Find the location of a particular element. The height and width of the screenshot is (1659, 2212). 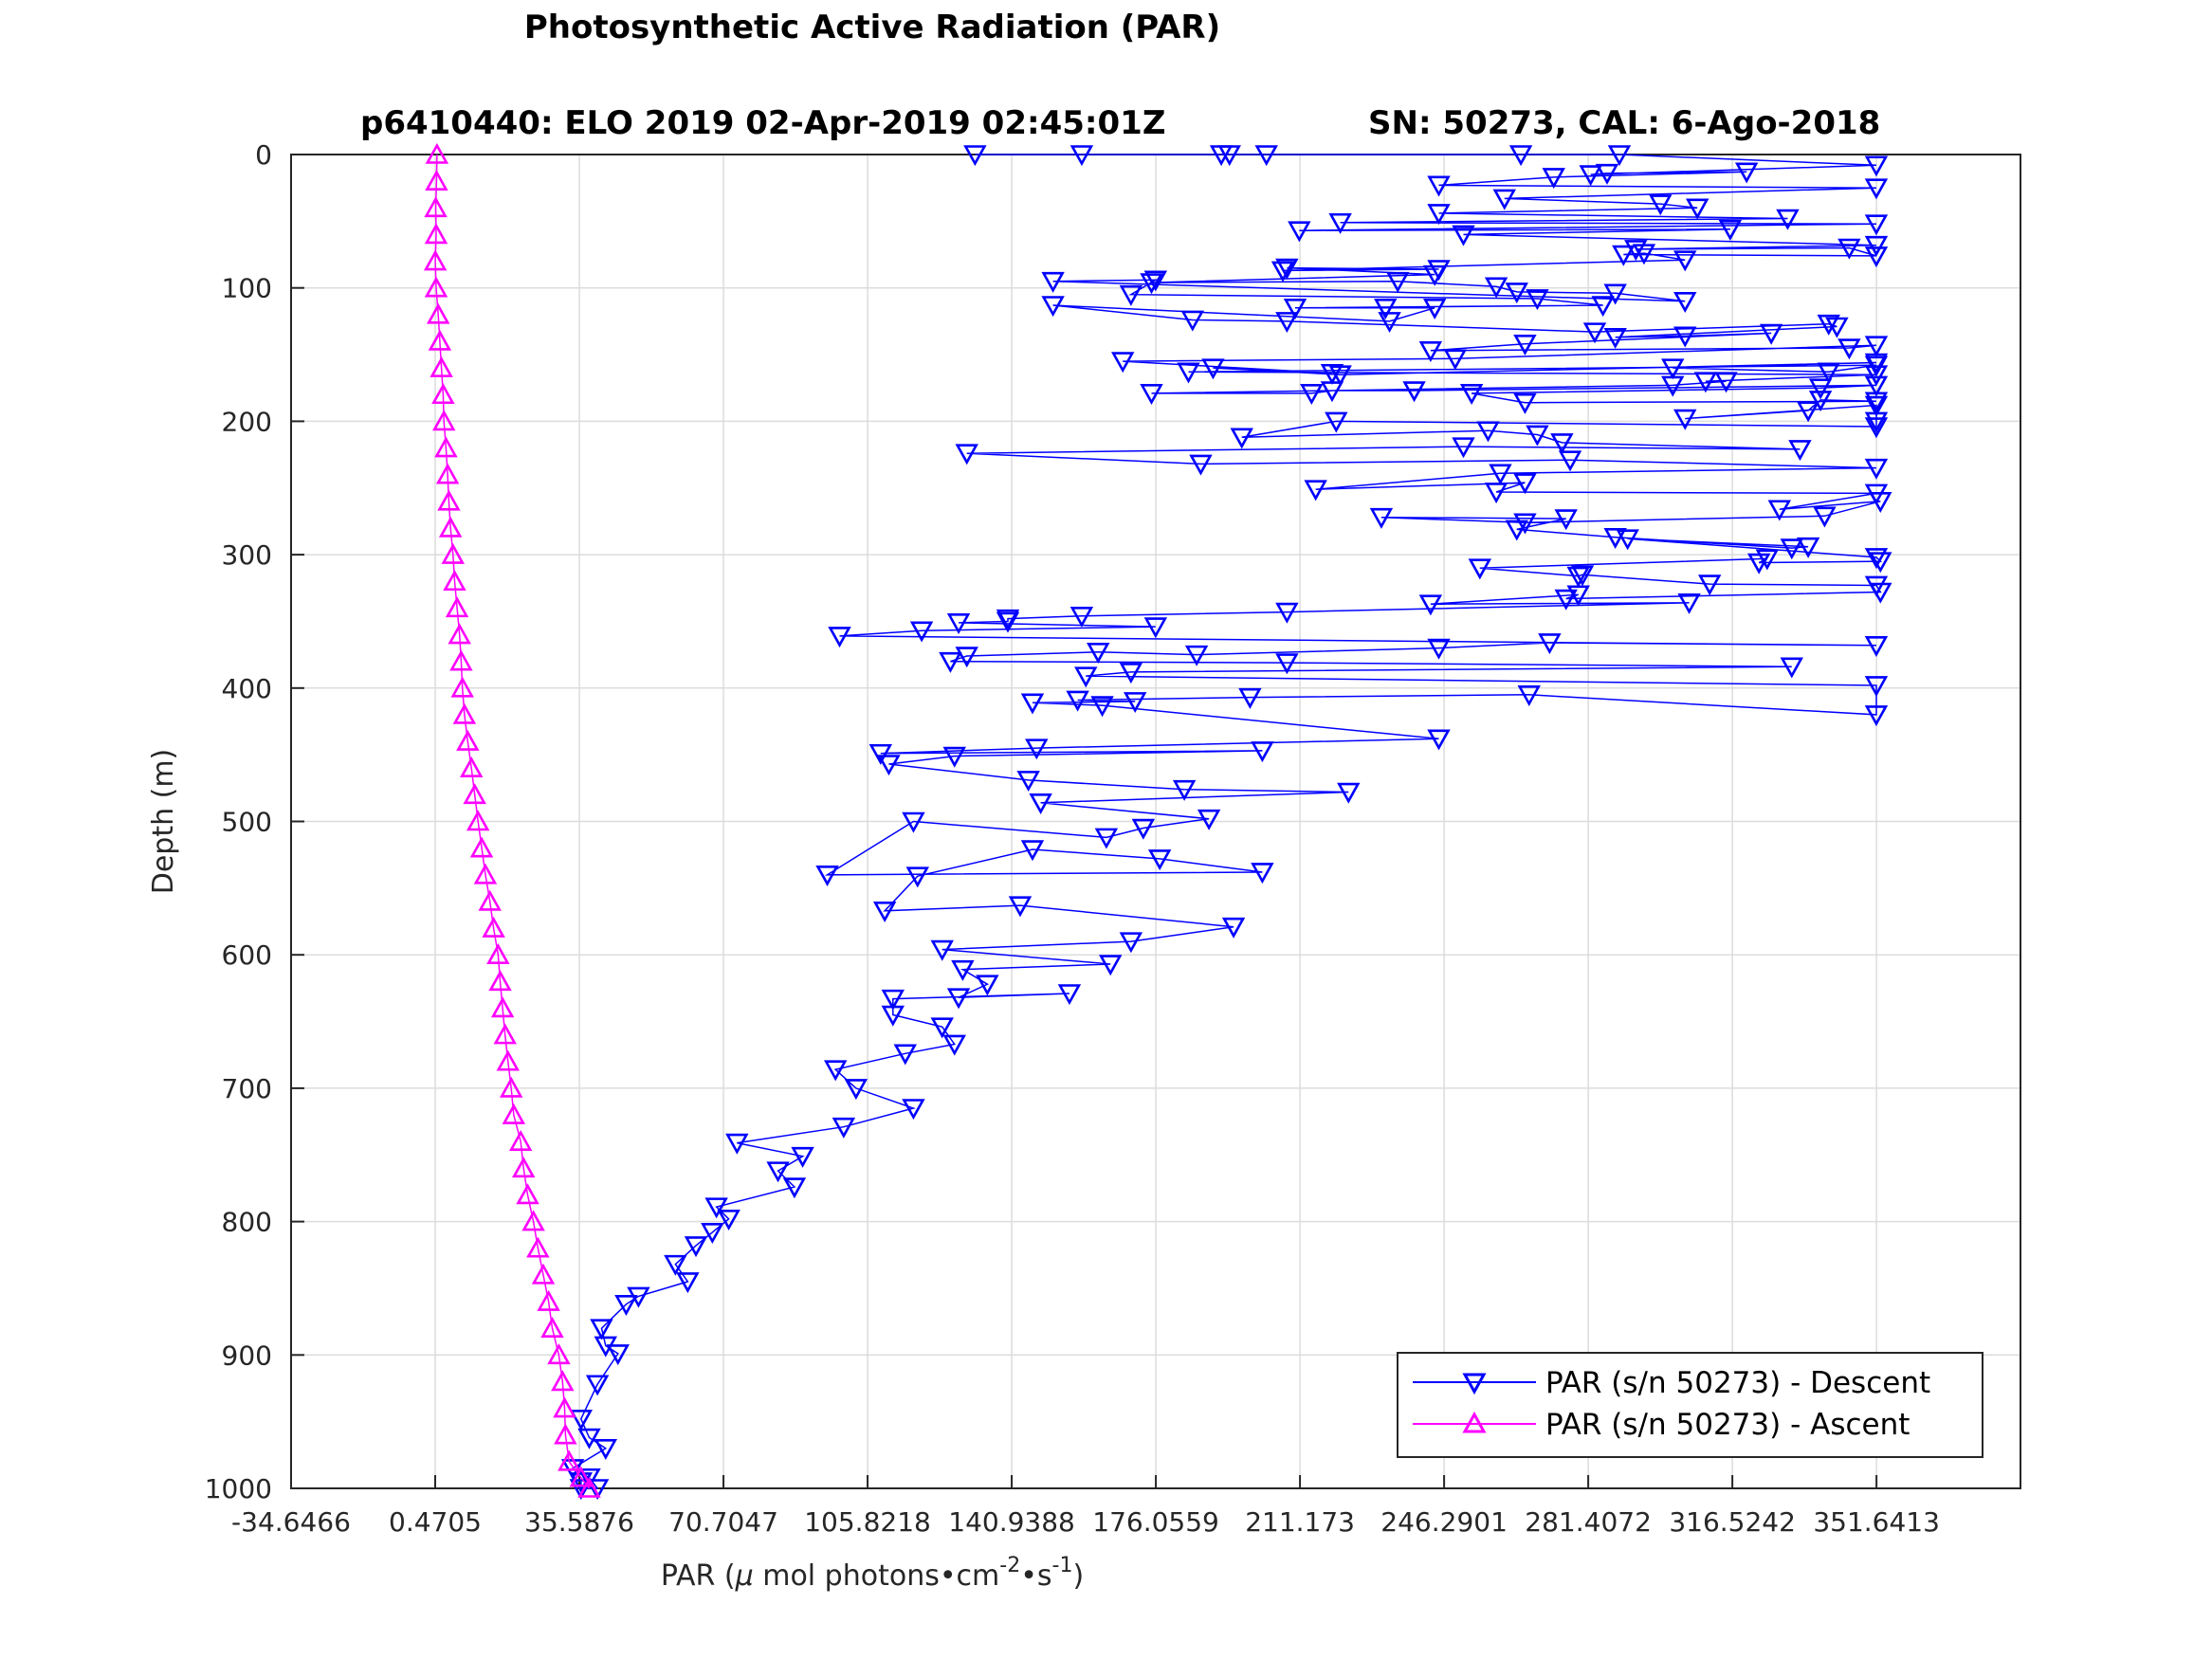

x-tick-label: 281.4072 is located at coordinates (1588, 1522).